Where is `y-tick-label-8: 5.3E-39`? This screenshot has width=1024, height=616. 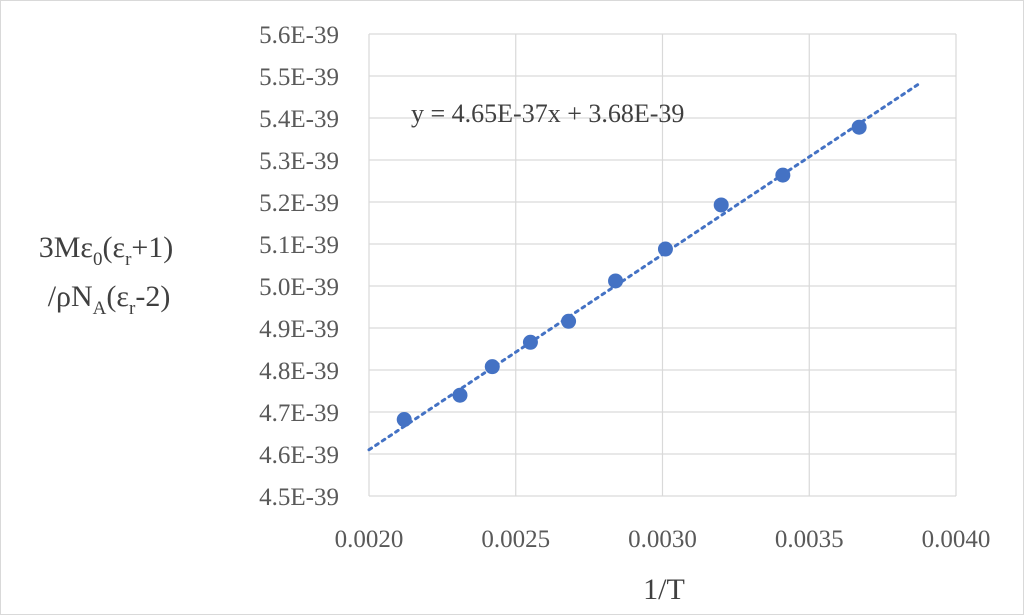 y-tick-label-8: 5.3E-39 is located at coordinates (299, 161).